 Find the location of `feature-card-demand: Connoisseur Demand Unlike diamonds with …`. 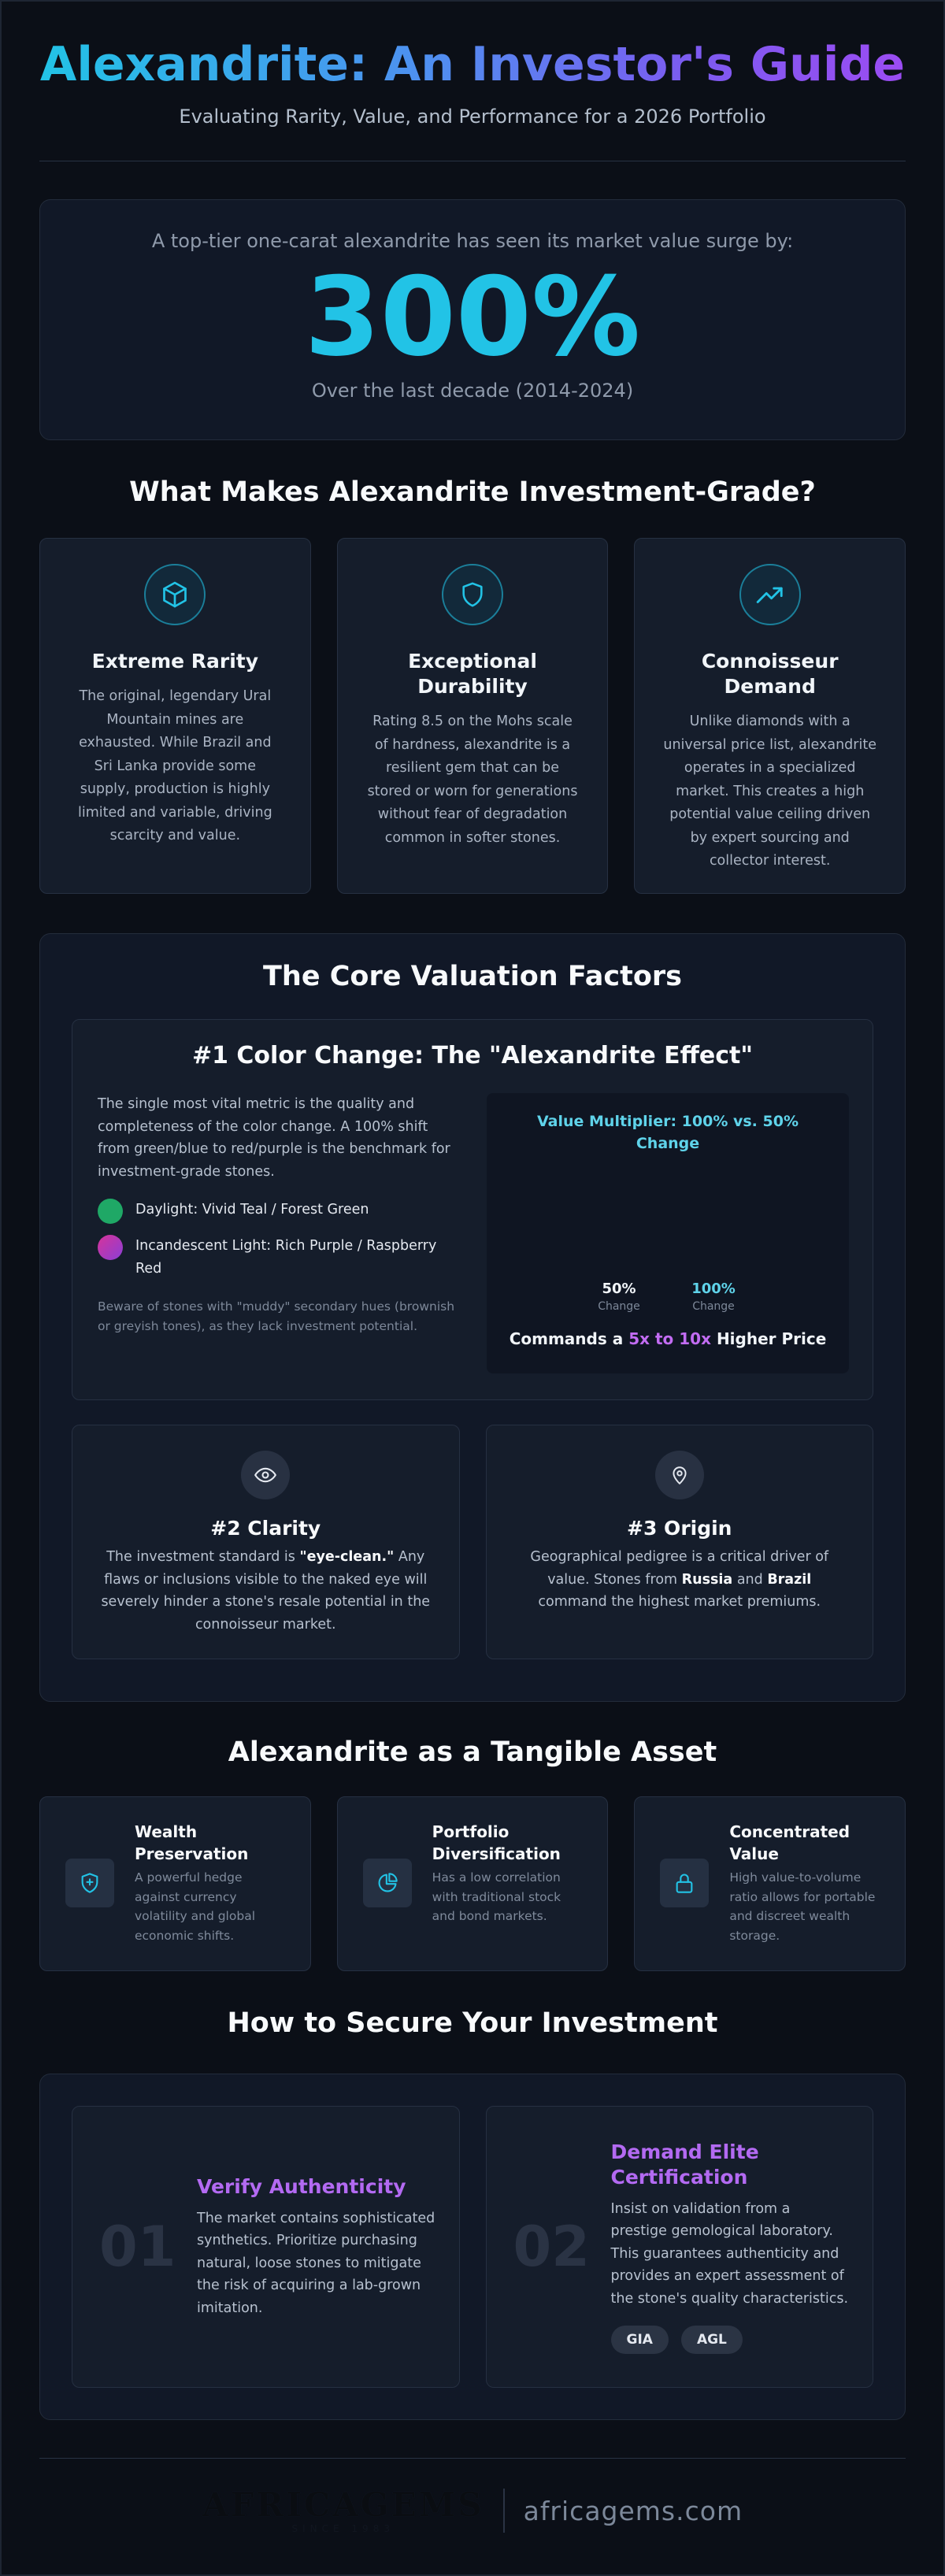

feature-card-demand: Connoisseur Demand Unlike diamonds with … is located at coordinates (770, 716).